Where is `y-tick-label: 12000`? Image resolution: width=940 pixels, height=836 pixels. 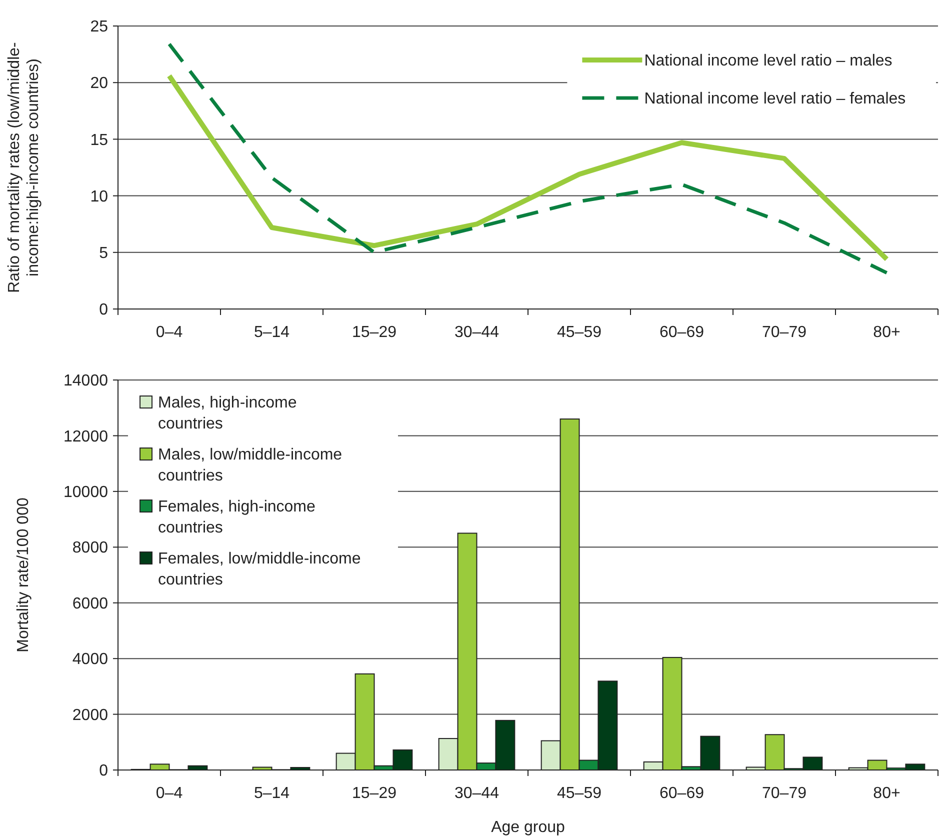
y-tick-label: 12000 is located at coordinates (86, 437).